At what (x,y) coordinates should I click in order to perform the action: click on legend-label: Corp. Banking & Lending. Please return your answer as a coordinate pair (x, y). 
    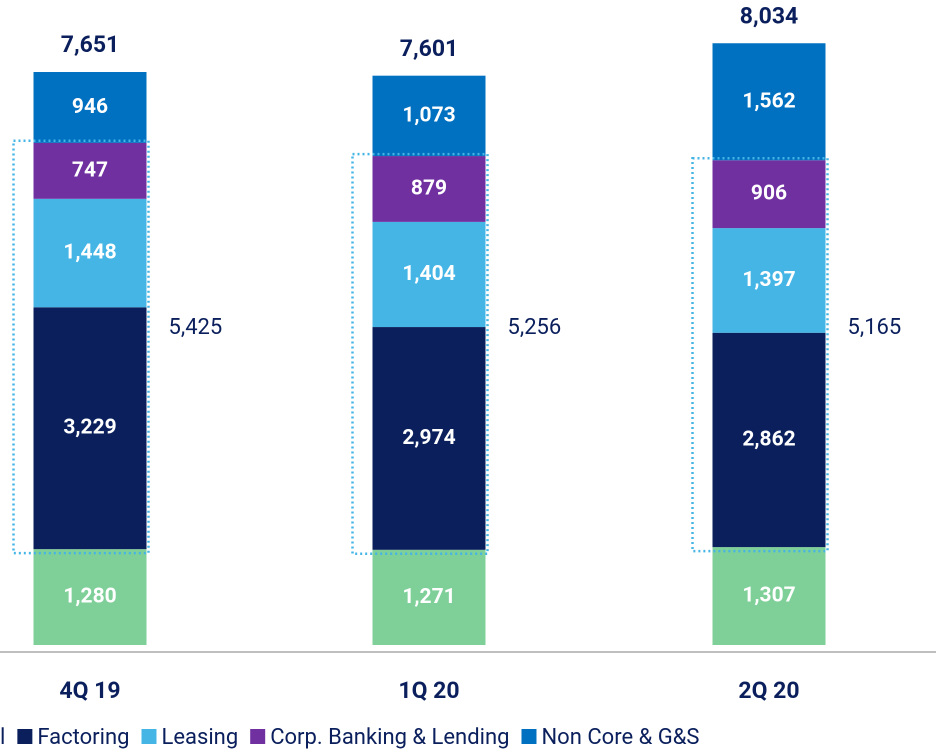
    Looking at the image, I should click on (389, 737).